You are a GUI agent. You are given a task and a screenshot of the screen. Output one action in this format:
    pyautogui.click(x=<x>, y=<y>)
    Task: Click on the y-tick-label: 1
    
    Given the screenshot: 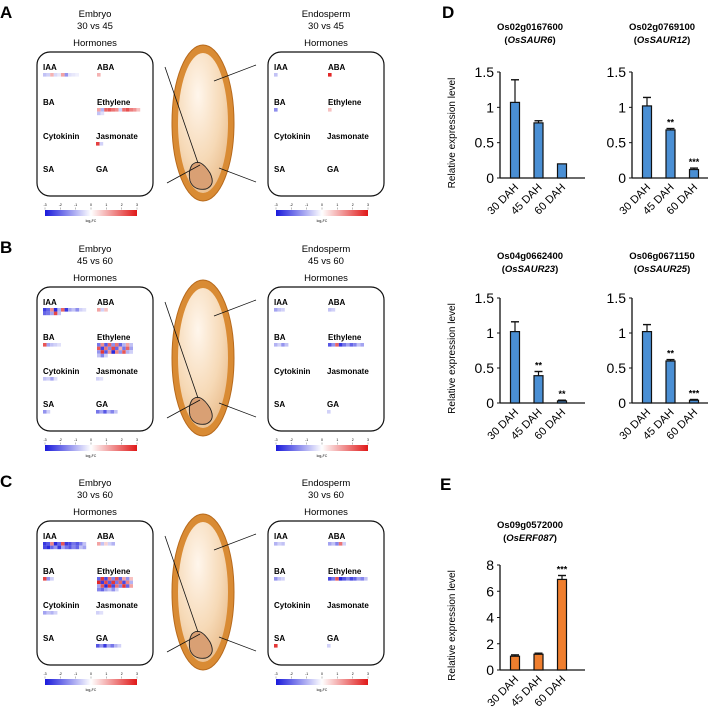 What is the action you would take?
    pyautogui.click(x=622, y=107)
    